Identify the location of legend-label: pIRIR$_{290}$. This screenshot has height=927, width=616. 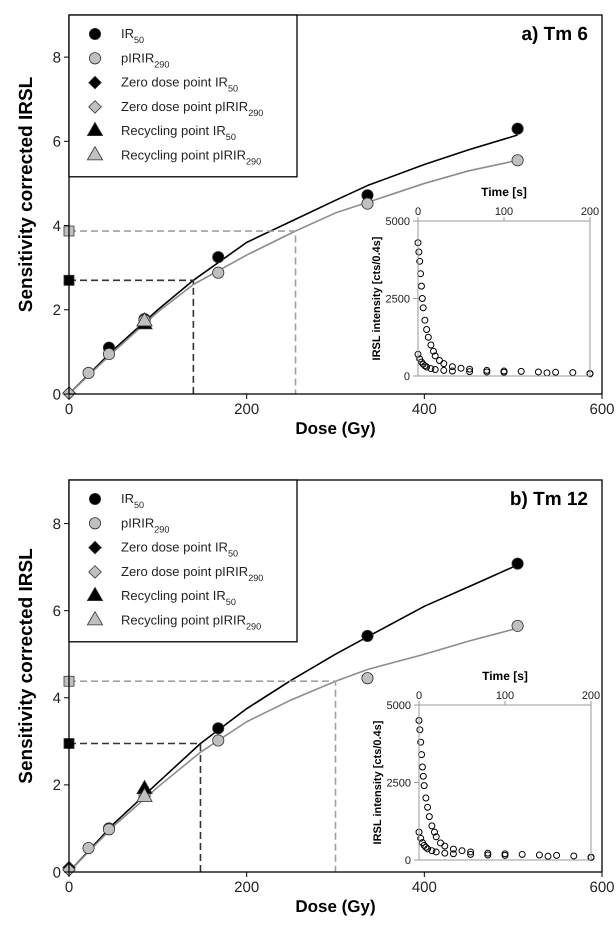
(145, 60).